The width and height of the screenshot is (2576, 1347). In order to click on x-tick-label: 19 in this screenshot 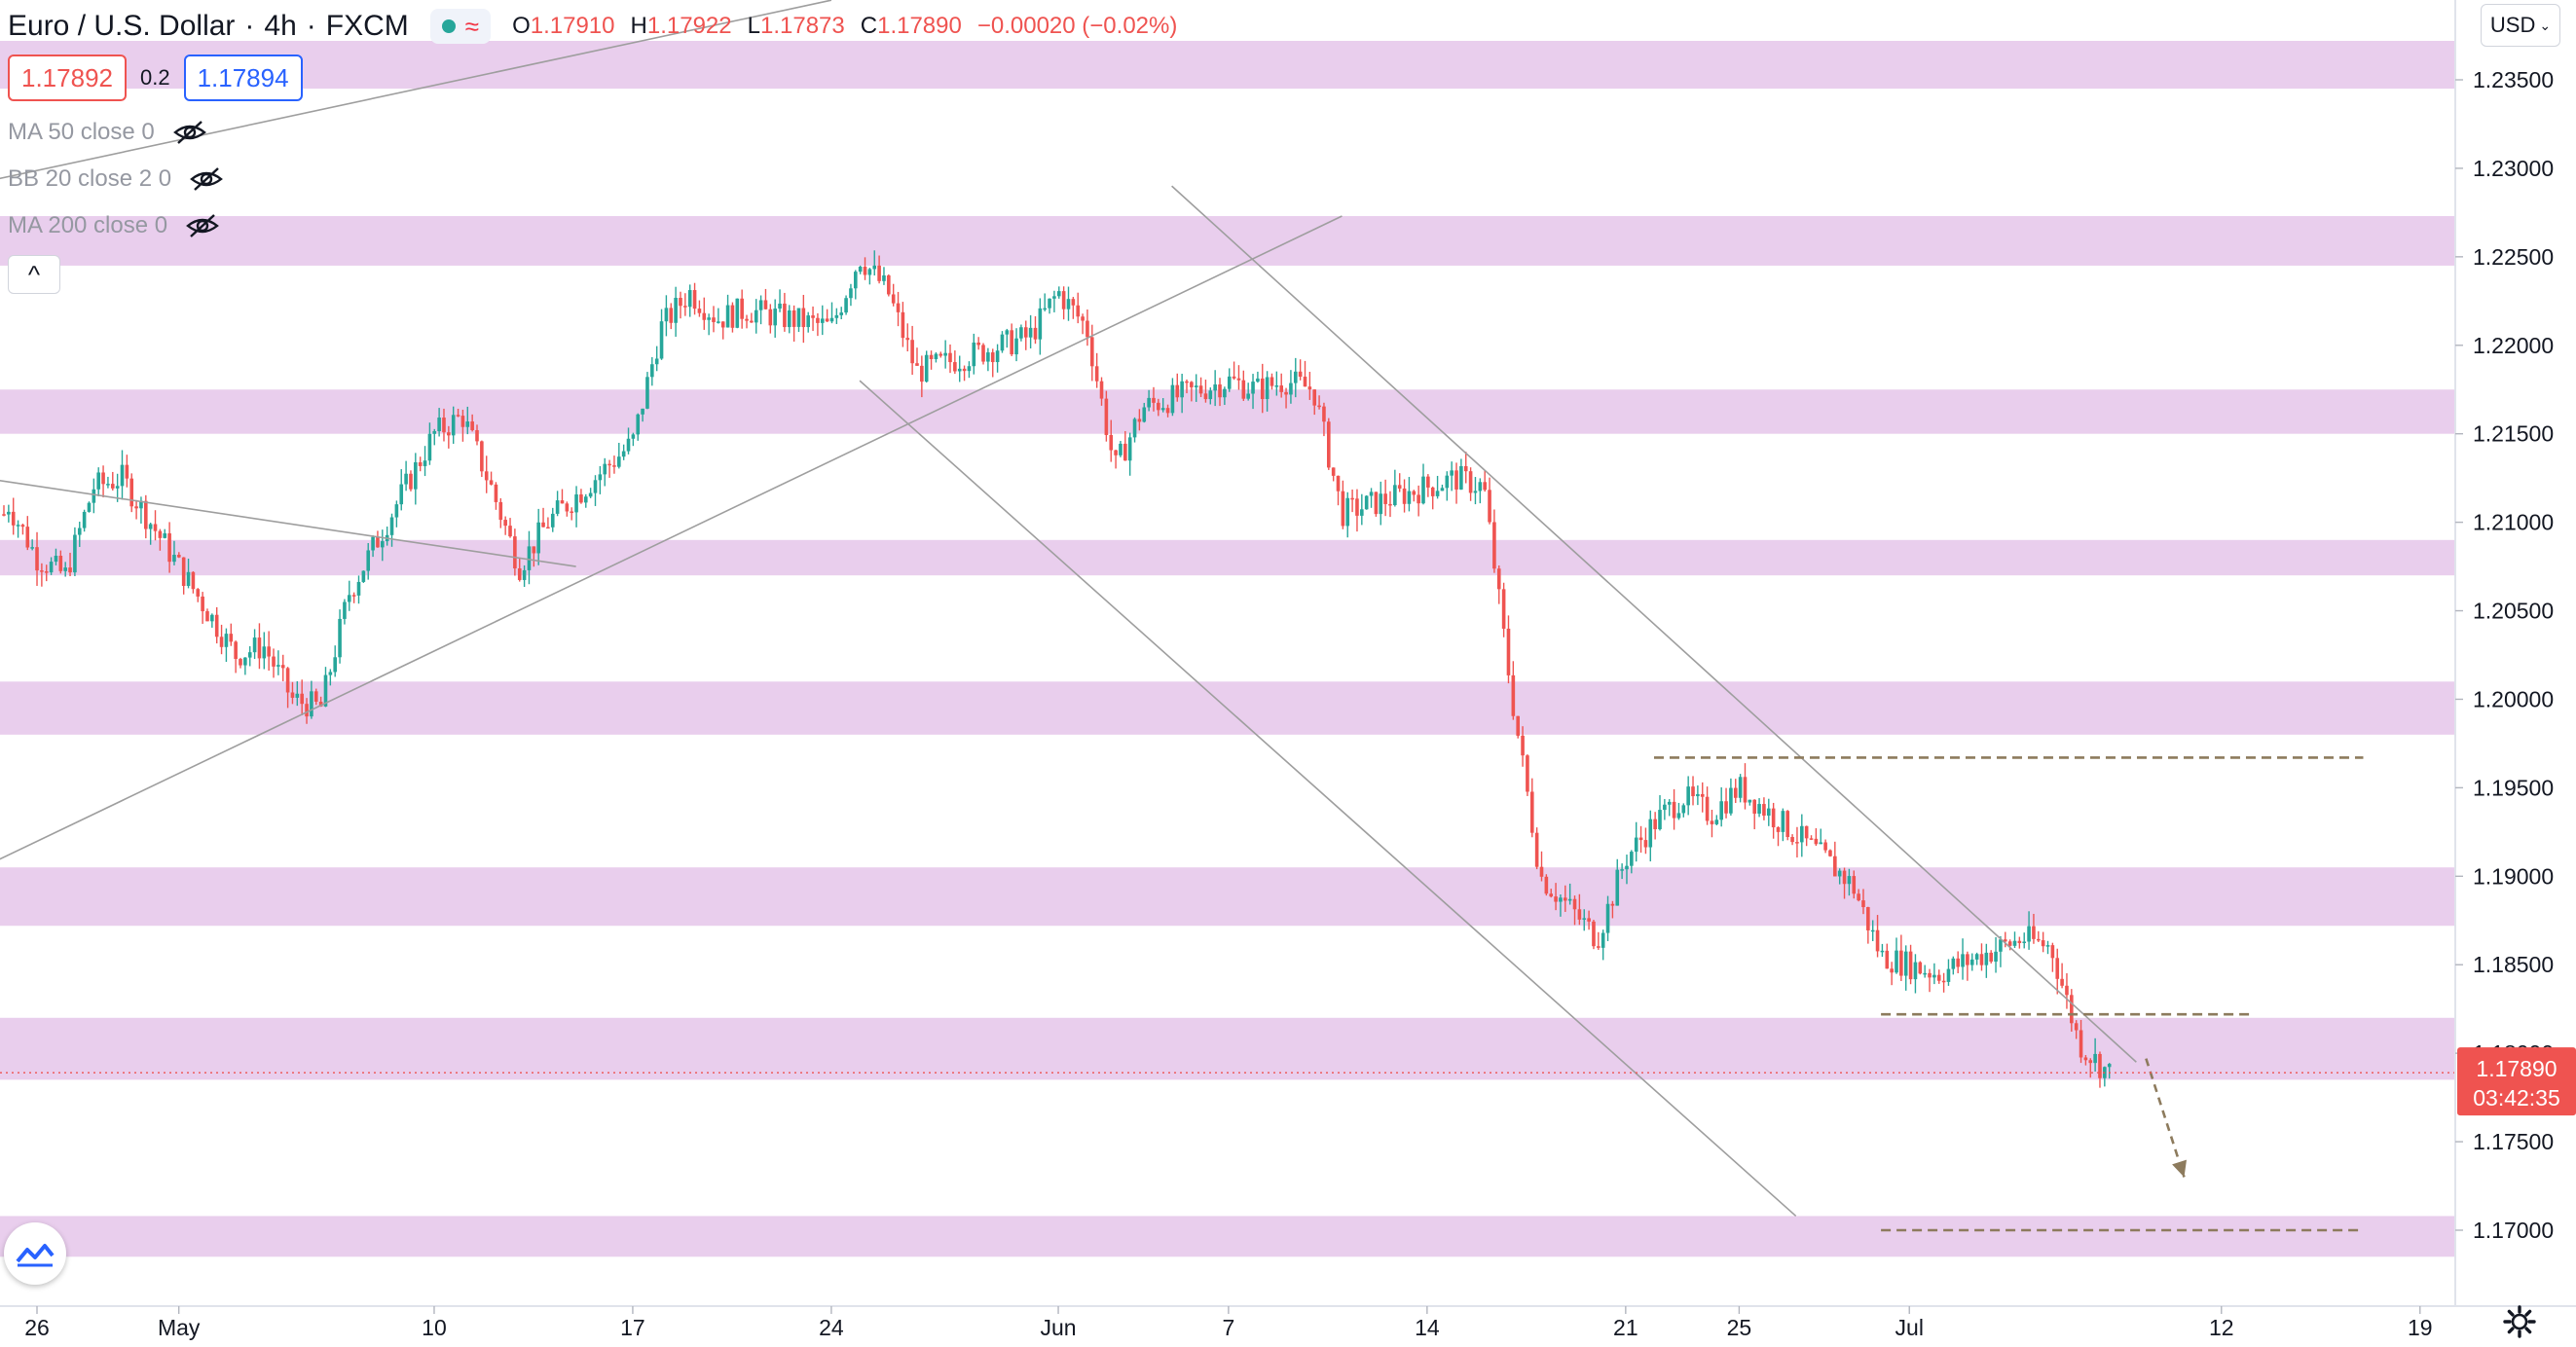, I will do `click(2420, 1328)`.